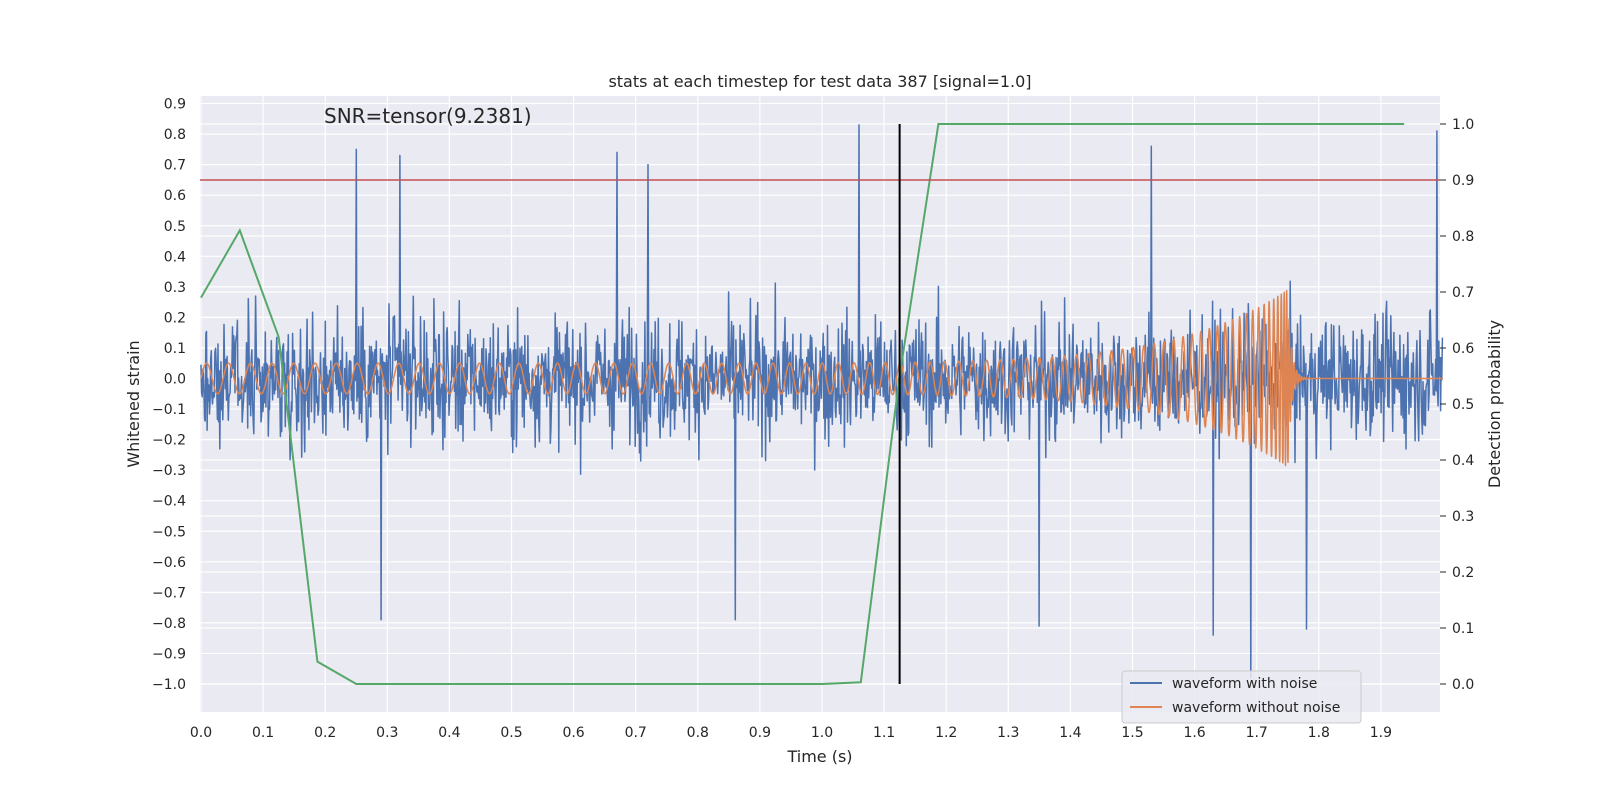 This screenshot has width=1600, height=800. Describe the element at coordinates (169, 410) in the screenshot. I see `y-tick-label: −0.1` at that location.